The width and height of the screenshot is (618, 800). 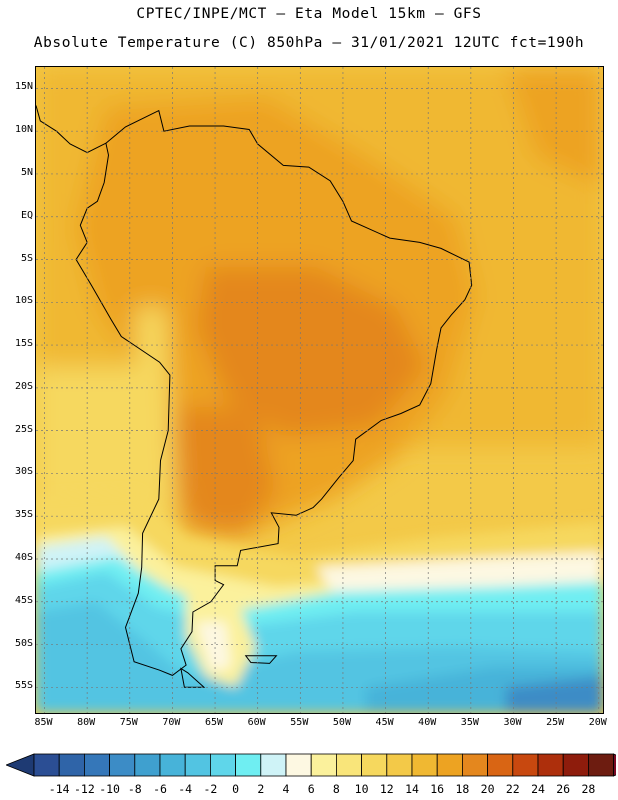 I want to click on colorbar-label: 22, so click(x=512, y=789).